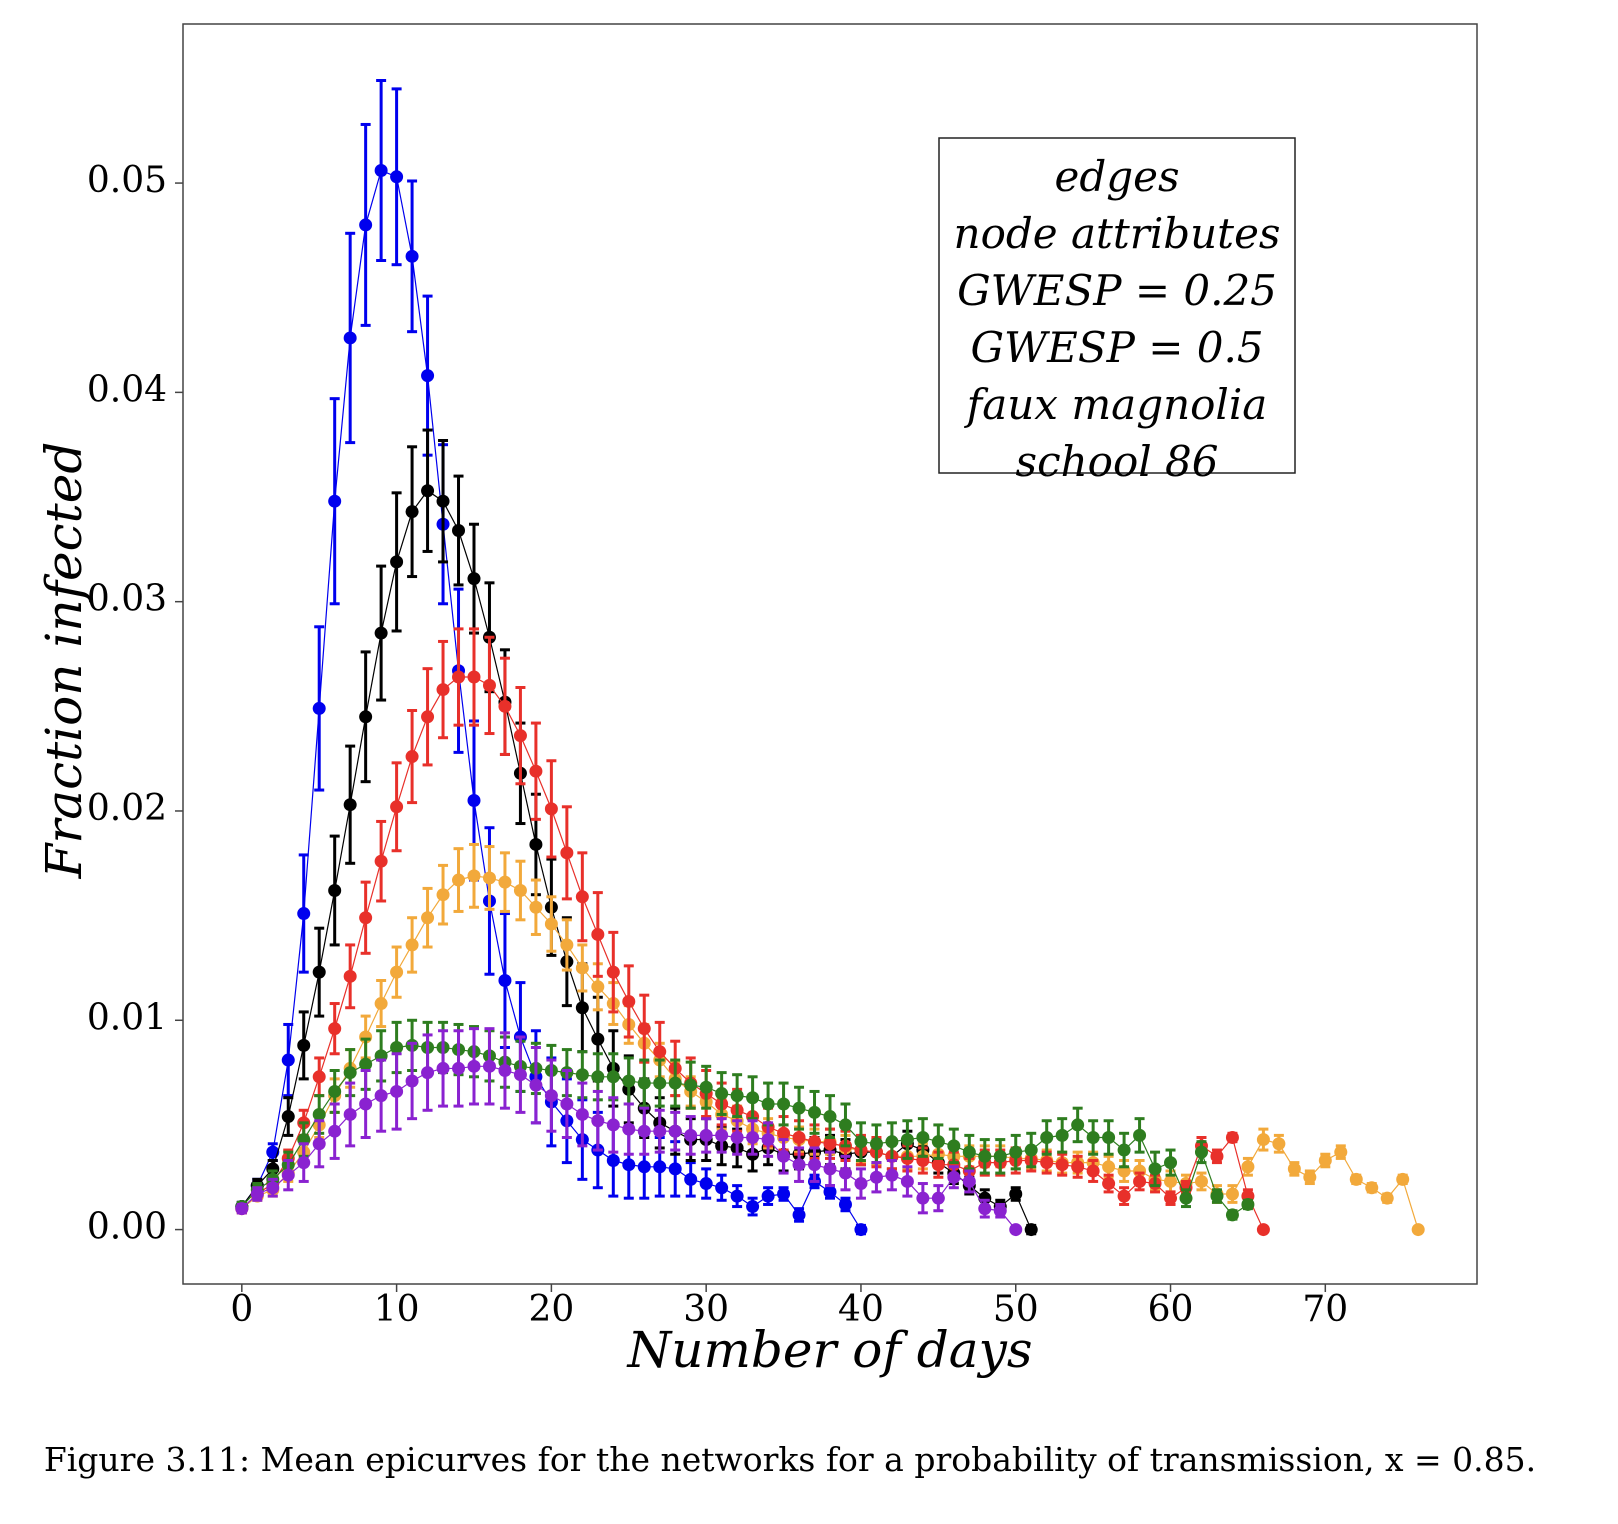 The image size is (1618, 1524). Describe the element at coordinates (1117, 305) in the screenshot. I see `legend-box` at that location.